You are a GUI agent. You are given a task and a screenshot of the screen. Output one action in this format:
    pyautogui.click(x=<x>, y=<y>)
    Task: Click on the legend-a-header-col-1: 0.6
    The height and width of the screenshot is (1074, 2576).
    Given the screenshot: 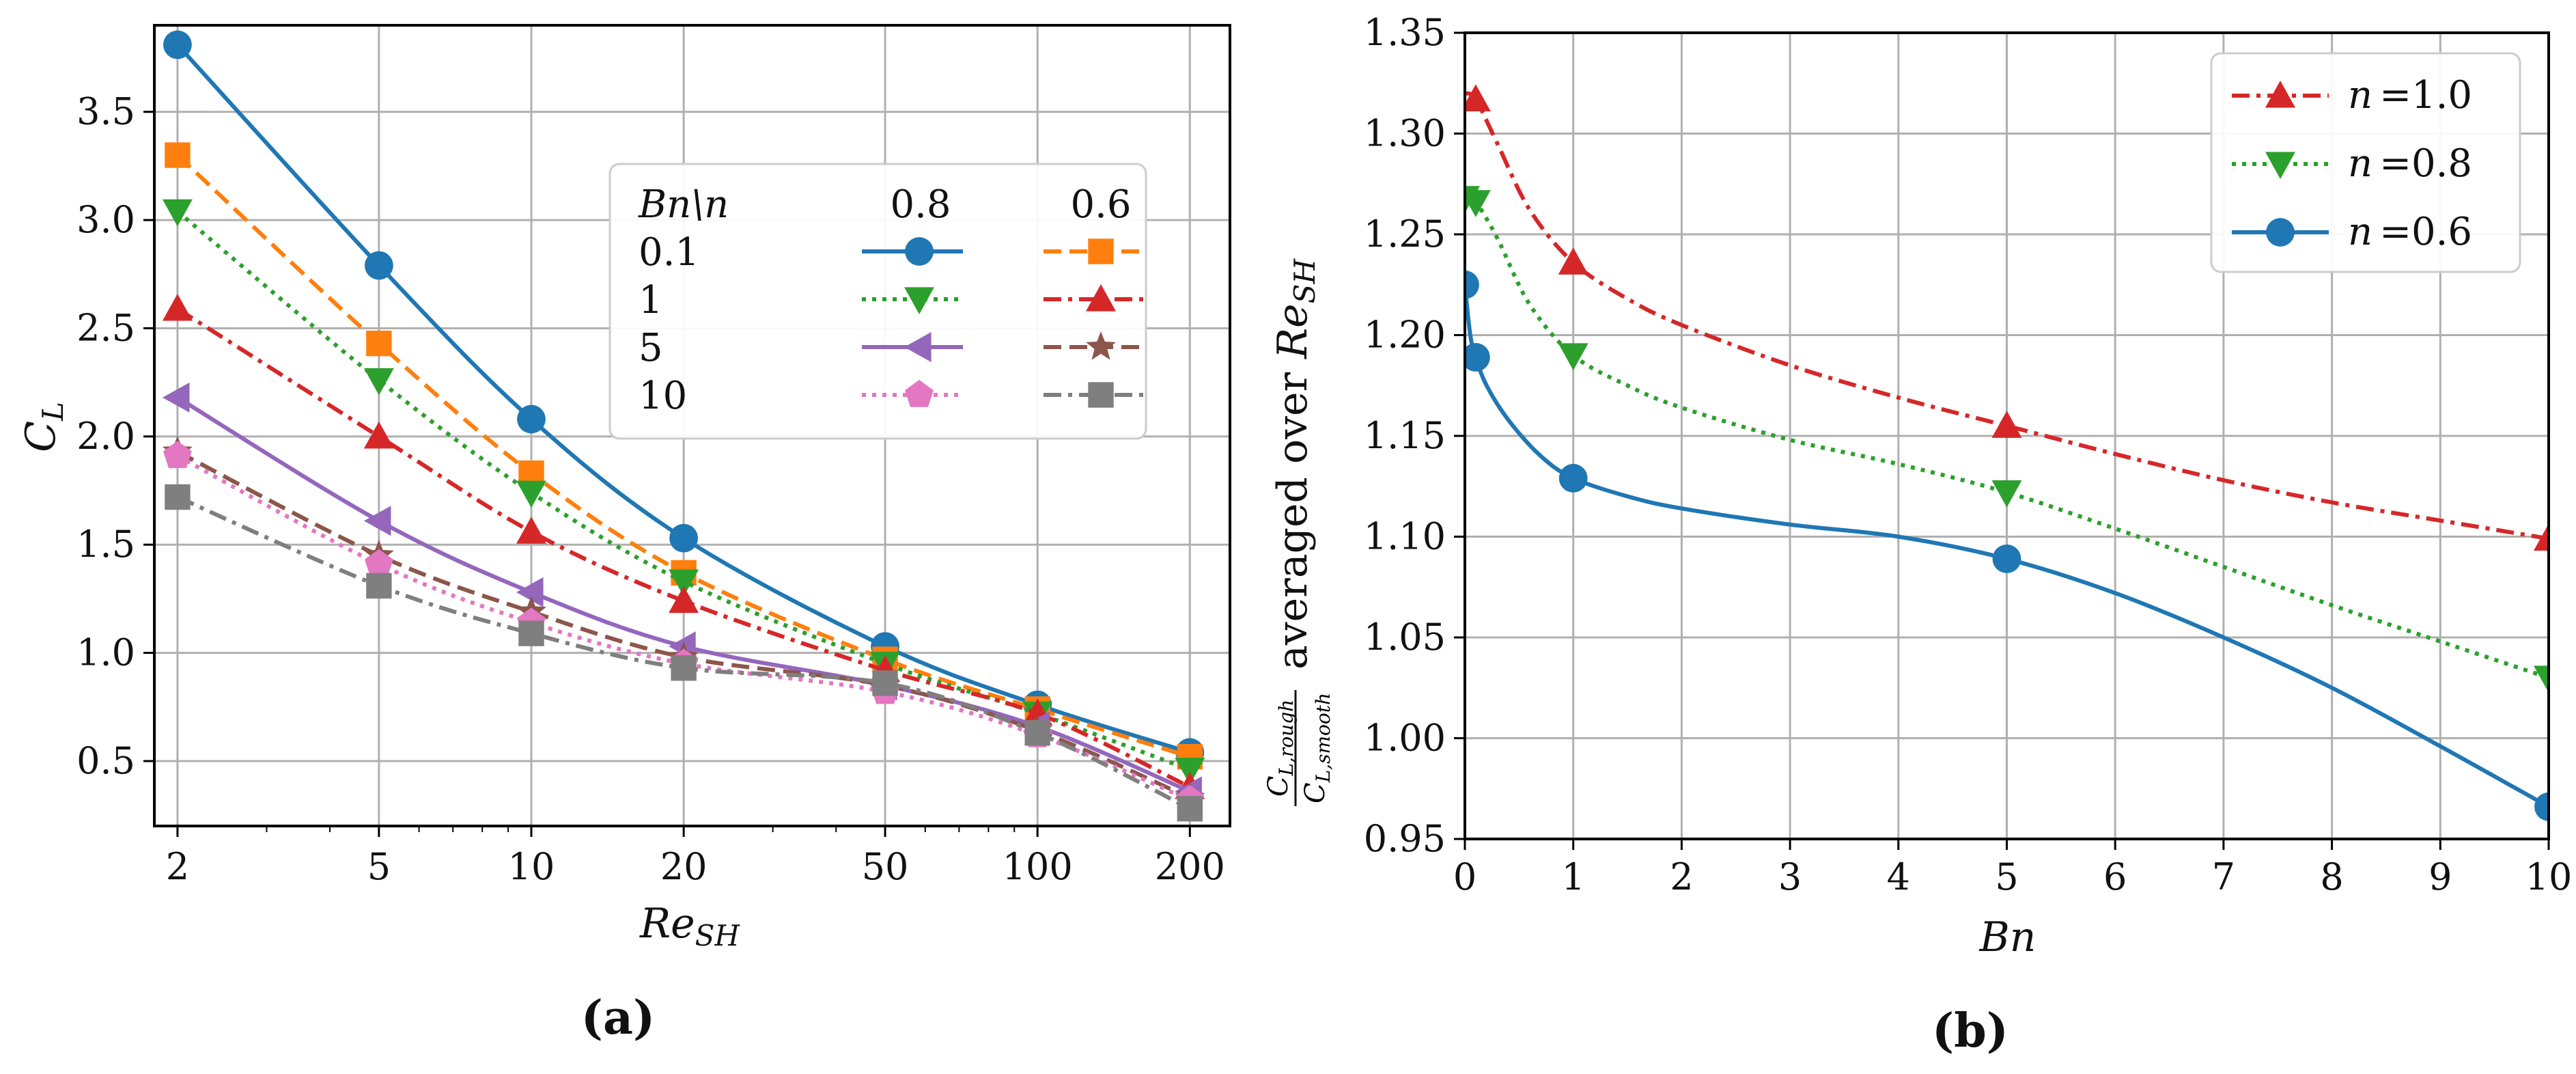 What is the action you would take?
    pyautogui.click(x=1100, y=204)
    